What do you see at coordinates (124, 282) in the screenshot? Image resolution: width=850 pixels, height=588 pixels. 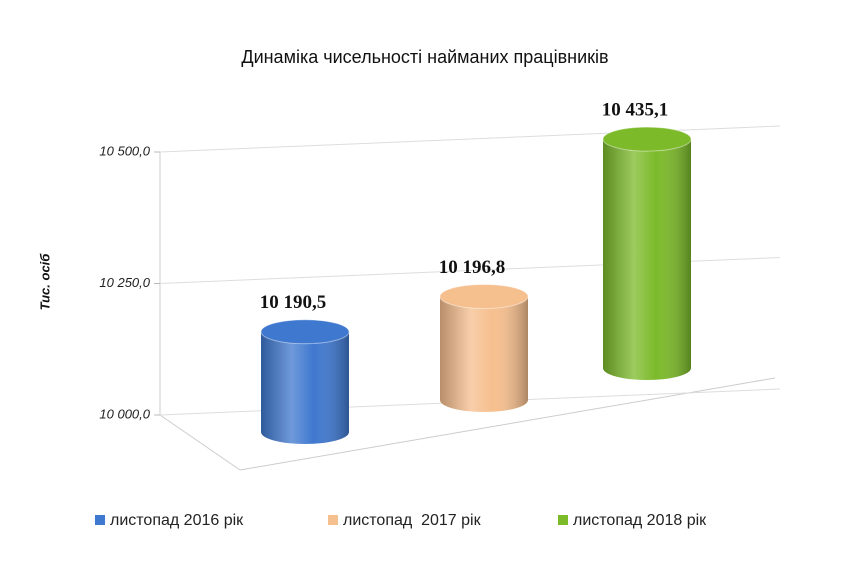 I see `y-tick-label: 10 250,0` at bounding box center [124, 282].